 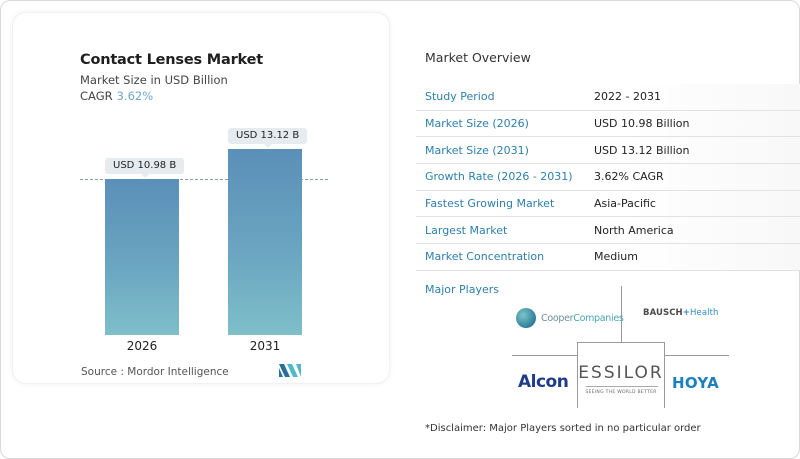 I want to click on major-players-title: Major Players, so click(x=462, y=289).